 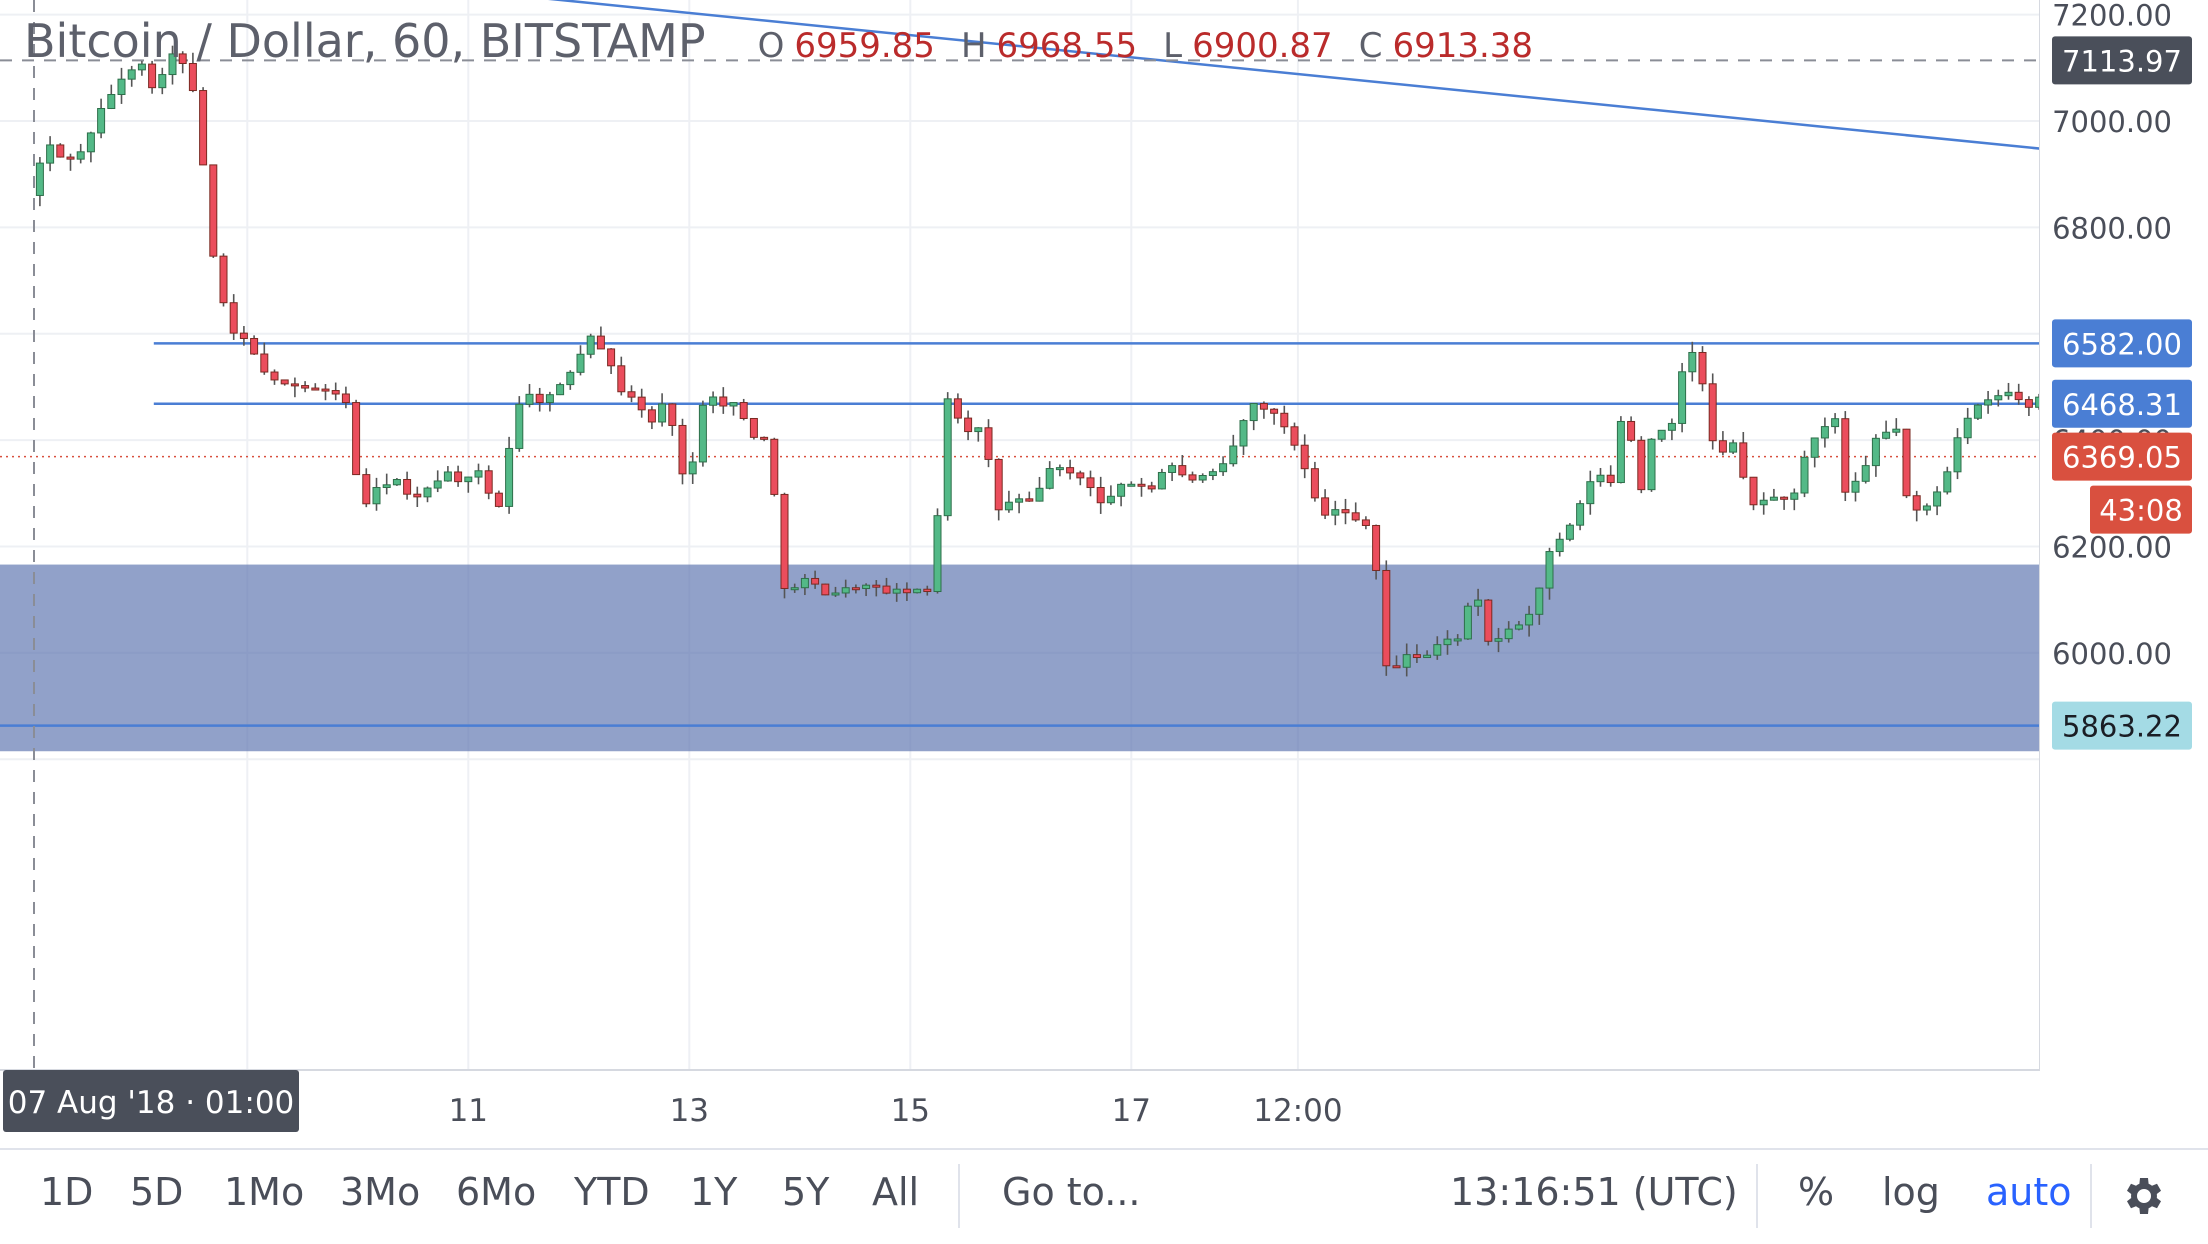 I want to click on utc-clock: 13:16:51 (UTC), so click(x=1594, y=1192).